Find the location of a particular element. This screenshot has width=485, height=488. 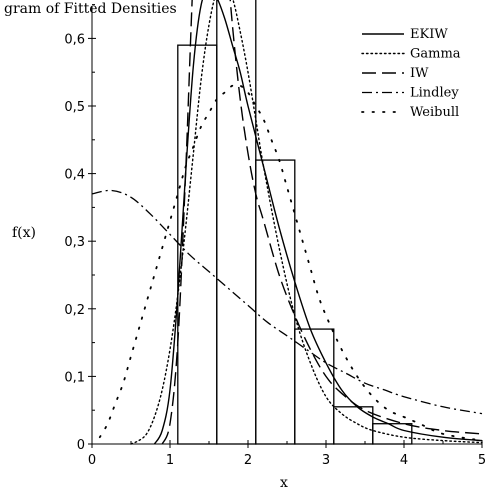

y-tick-label: 0,3 is located at coordinates (74, 242).